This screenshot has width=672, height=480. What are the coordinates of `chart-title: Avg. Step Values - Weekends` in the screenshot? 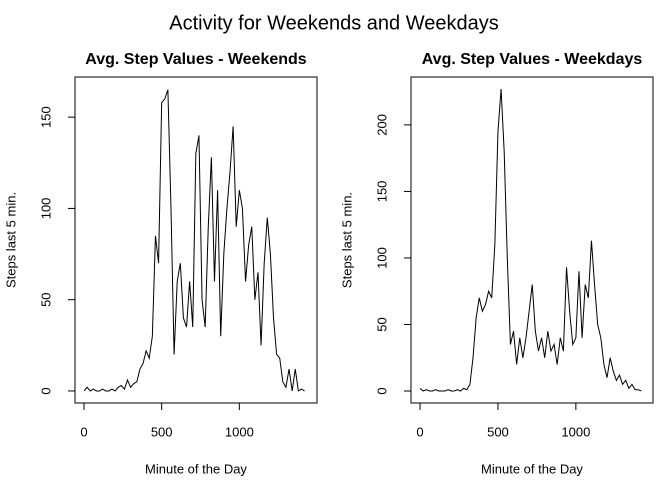 It's located at (196, 59).